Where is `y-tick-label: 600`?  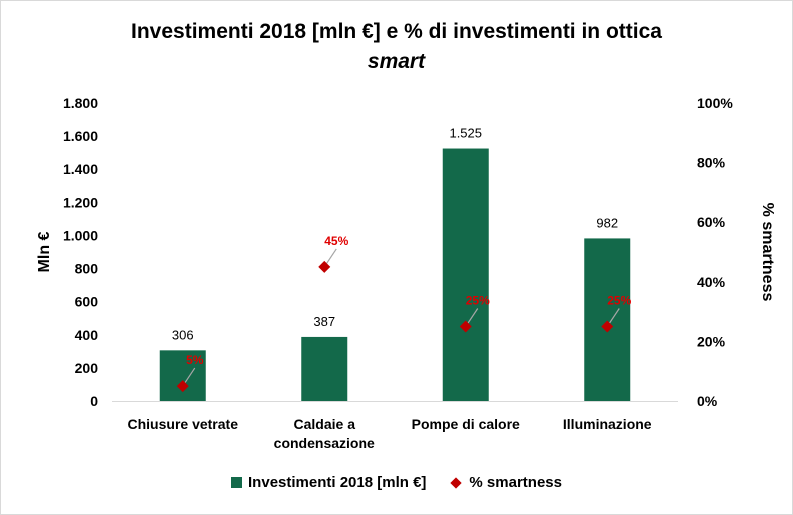
y-tick-label: 600 is located at coordinates (87, 302).